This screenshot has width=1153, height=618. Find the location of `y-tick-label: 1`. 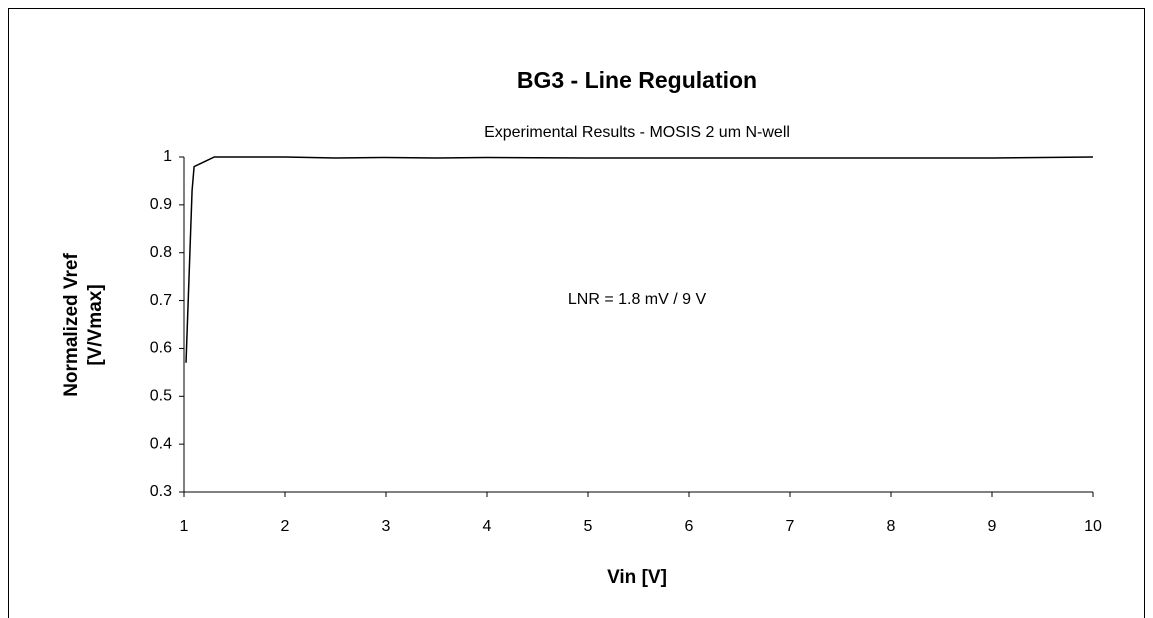

y-tick-label: 1 is located at coordinates (167, 156).